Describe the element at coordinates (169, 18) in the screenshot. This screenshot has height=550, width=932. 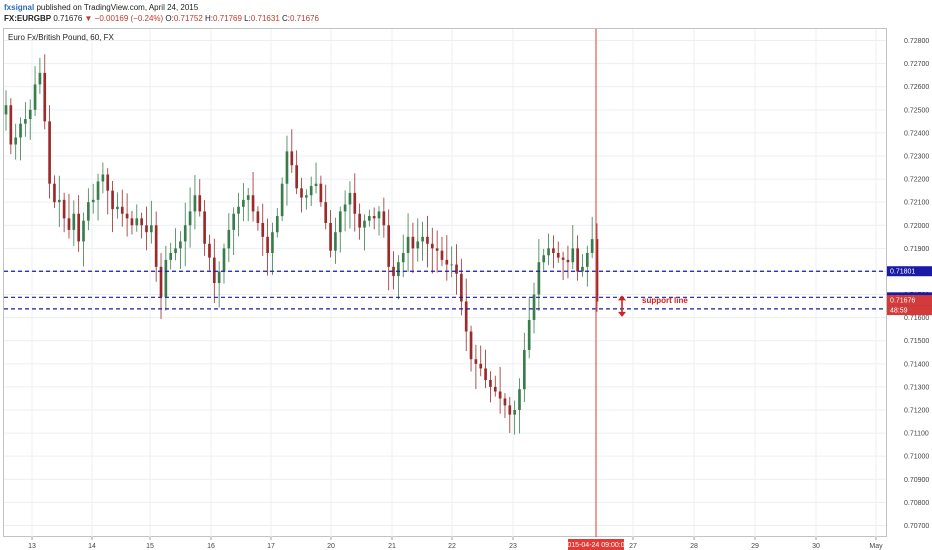
I see `open-label: O:` at that location.